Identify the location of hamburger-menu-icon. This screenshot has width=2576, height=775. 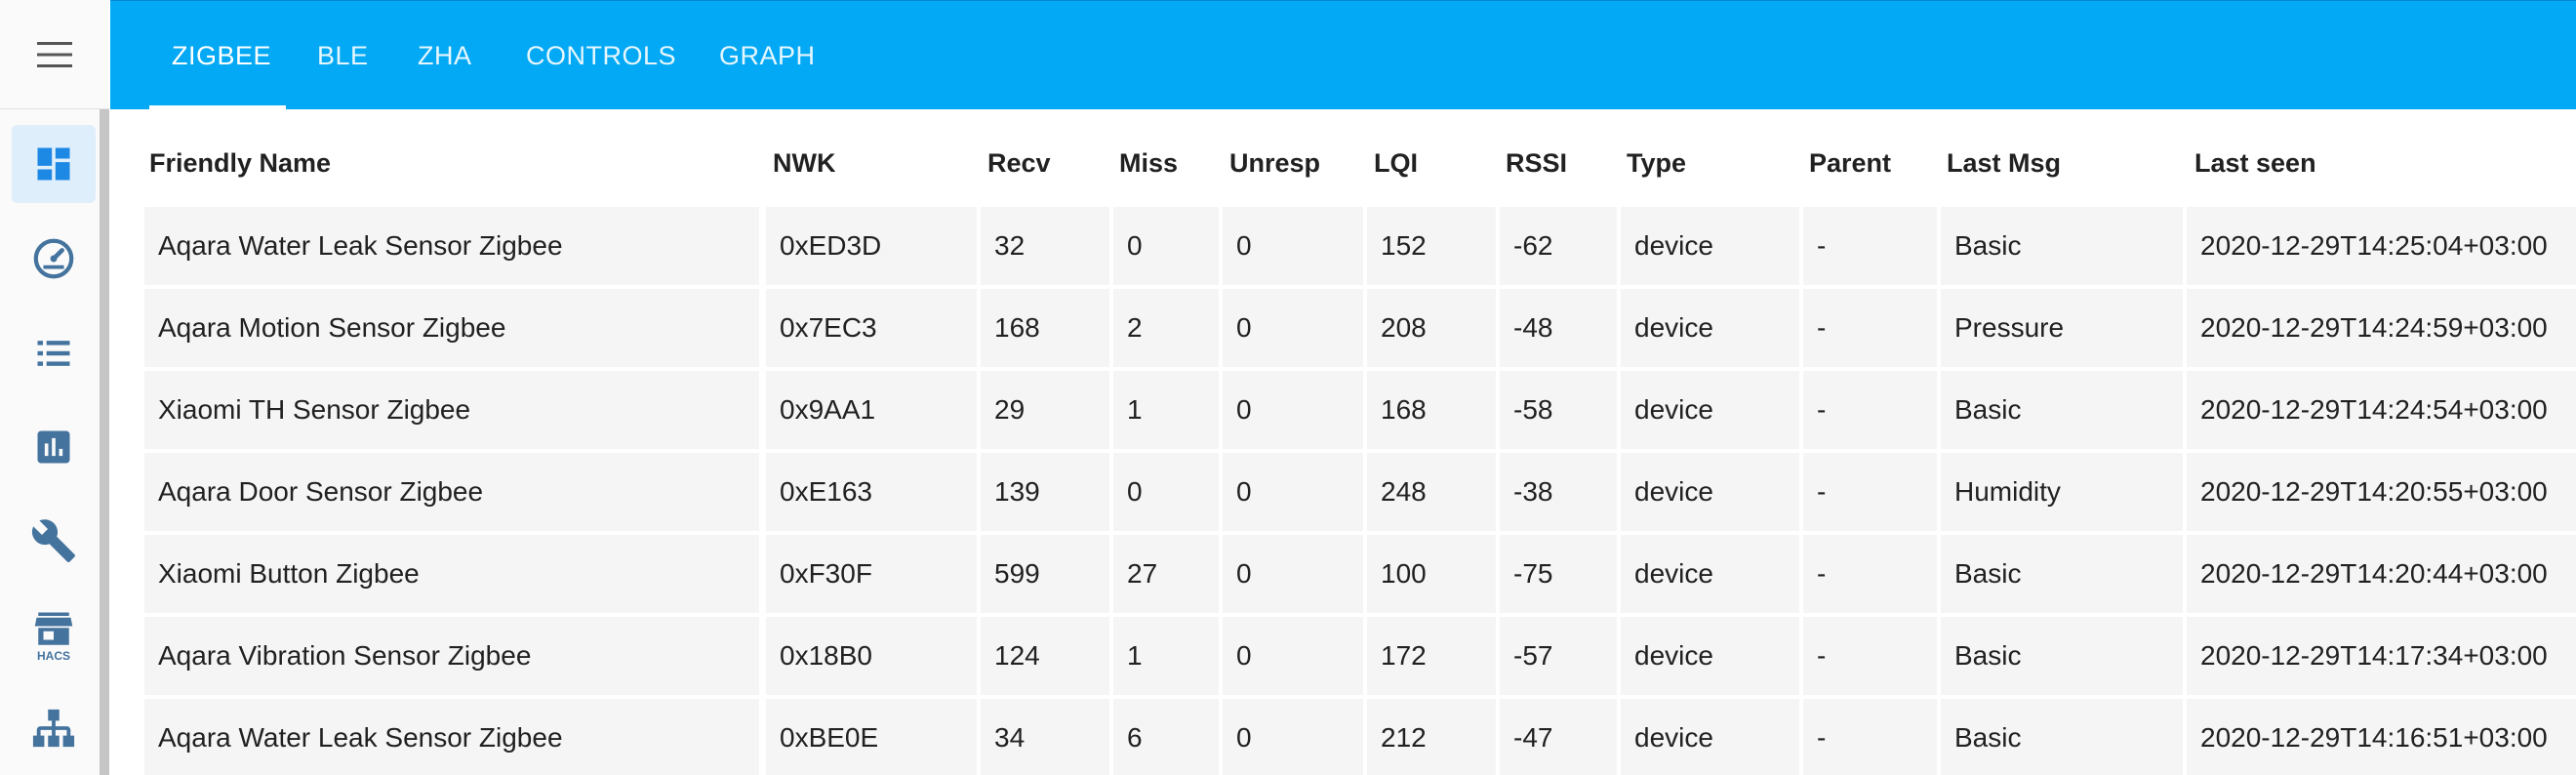
(54, 54).